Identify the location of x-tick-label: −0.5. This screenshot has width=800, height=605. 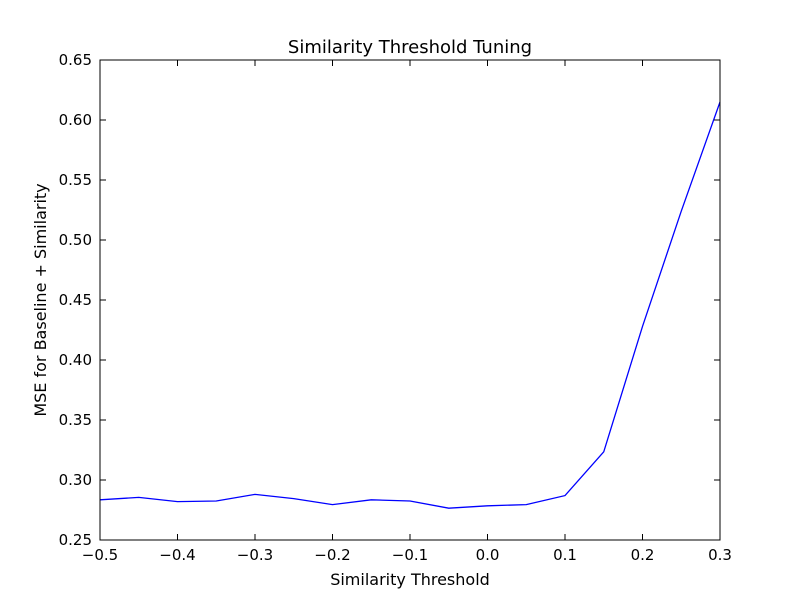
(100, 555).